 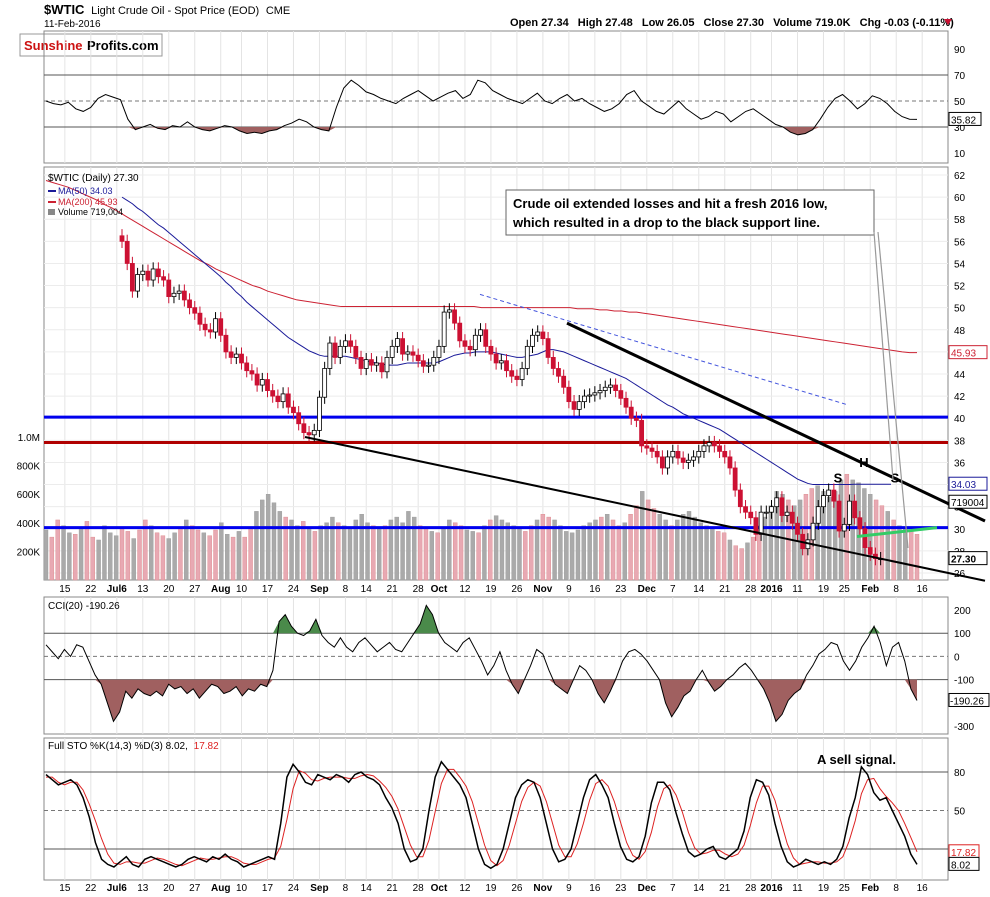 What do you see at coordinates (668, 23) in the screenshot?
I see `low-value: Low 26.05` at bounding box center [668, 23].